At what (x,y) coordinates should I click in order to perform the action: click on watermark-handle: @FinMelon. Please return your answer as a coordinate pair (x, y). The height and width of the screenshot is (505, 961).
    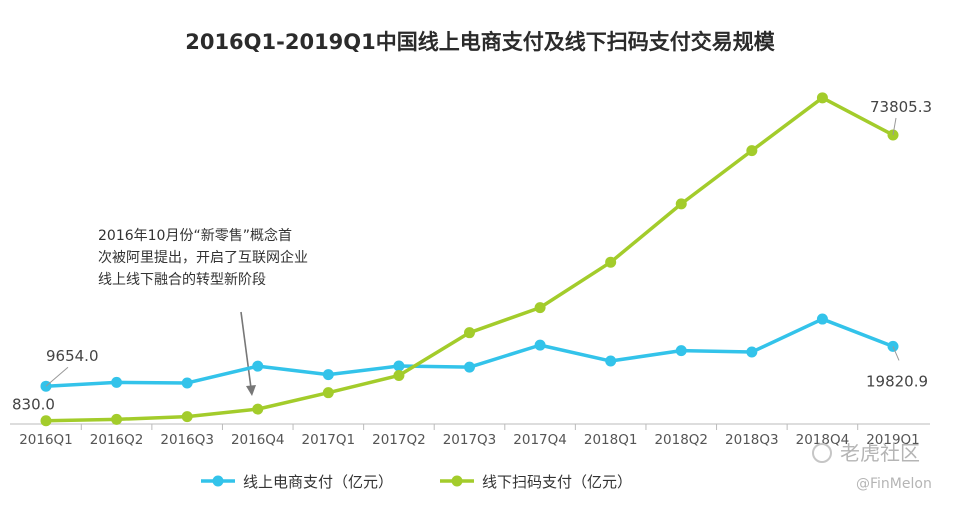
    Looking at the image, I should click on (894, 484).